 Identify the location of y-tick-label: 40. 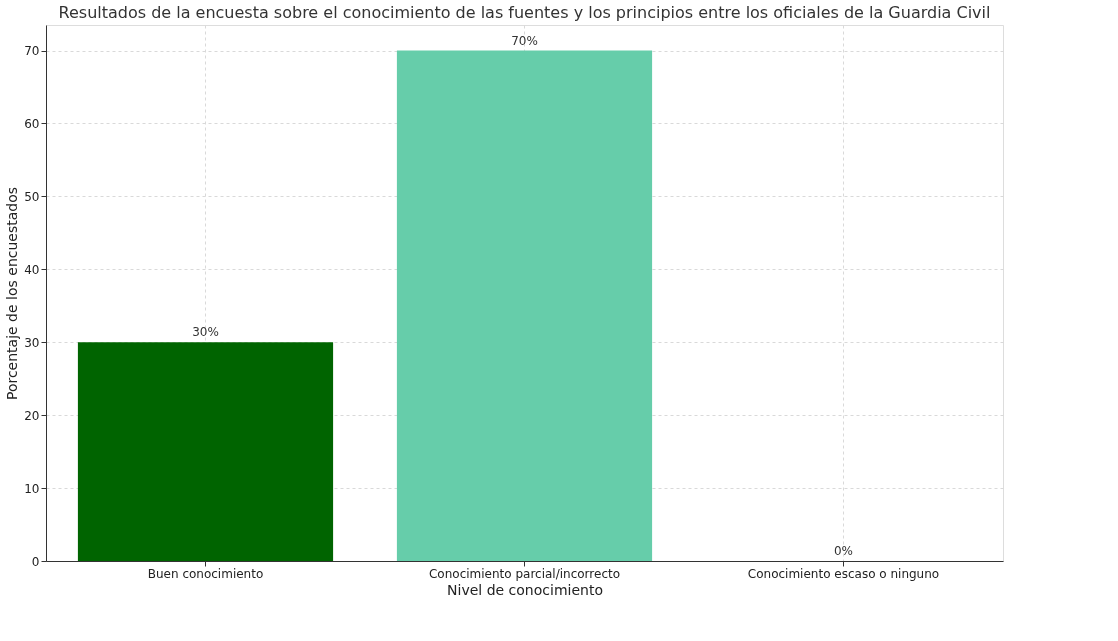
(32, 269).